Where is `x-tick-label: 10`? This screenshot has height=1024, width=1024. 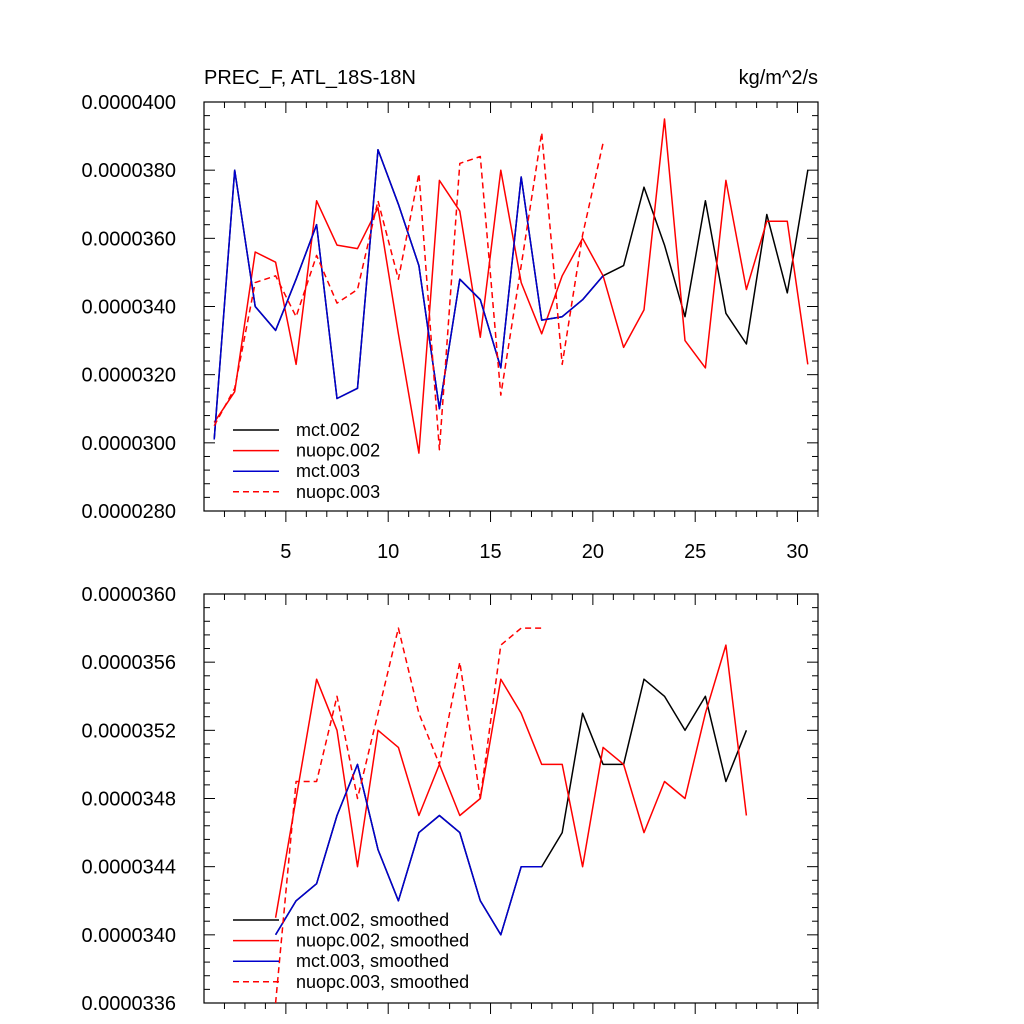
x-tick-label: 10 is located at coordinates (388, 552).